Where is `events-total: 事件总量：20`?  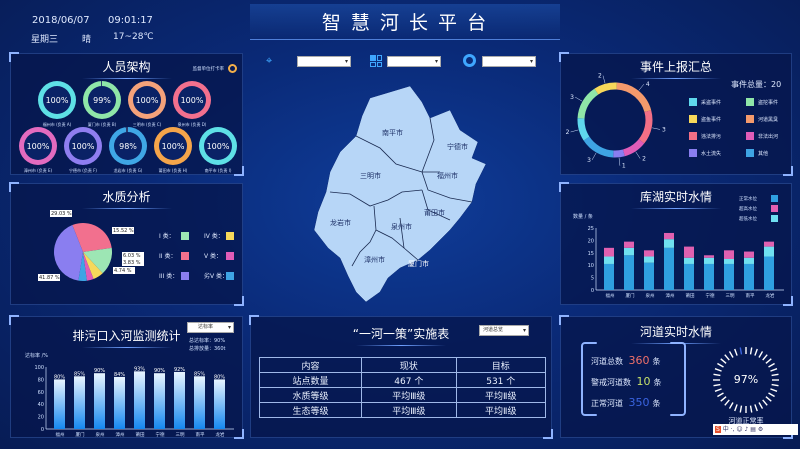 events-total: 事件总量：20 is located at coordinates (756, 84).